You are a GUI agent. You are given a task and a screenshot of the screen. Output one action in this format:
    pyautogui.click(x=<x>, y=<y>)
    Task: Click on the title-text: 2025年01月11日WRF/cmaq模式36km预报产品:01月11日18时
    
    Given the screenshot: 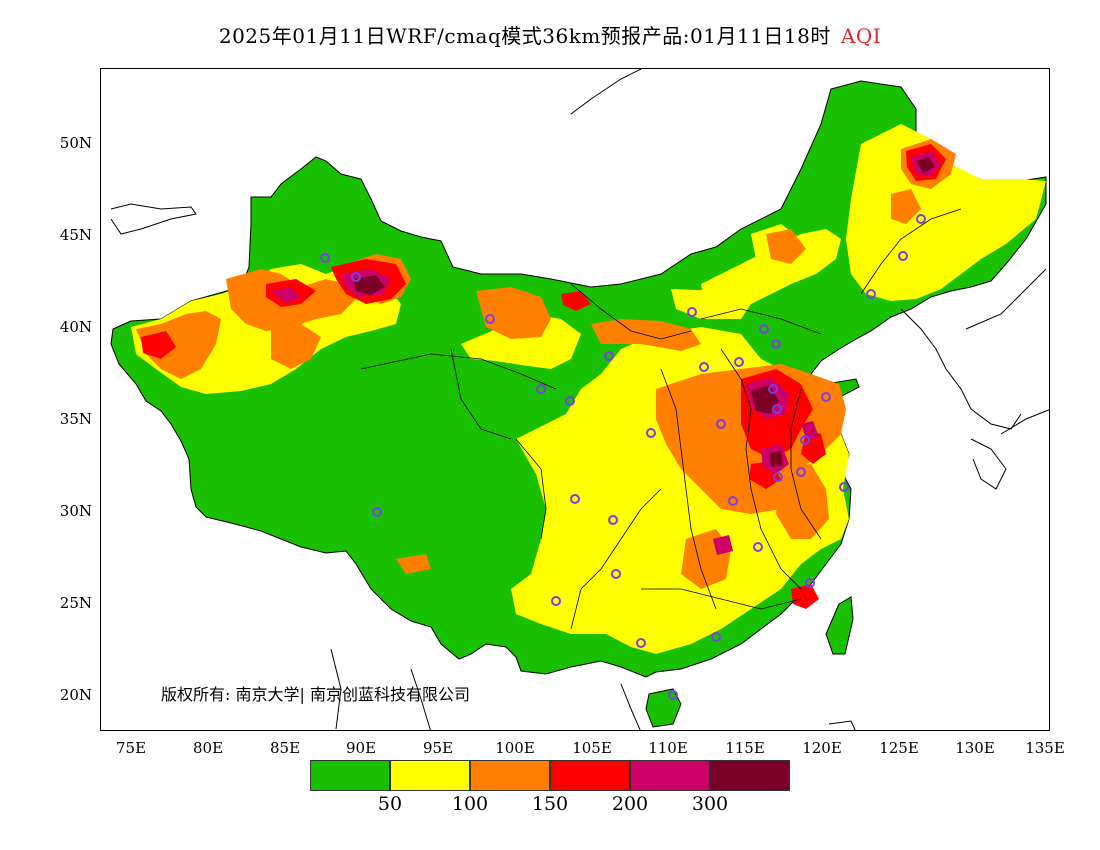 What is the action you would take?
    pyautogui.click(x=524, y=36)
    